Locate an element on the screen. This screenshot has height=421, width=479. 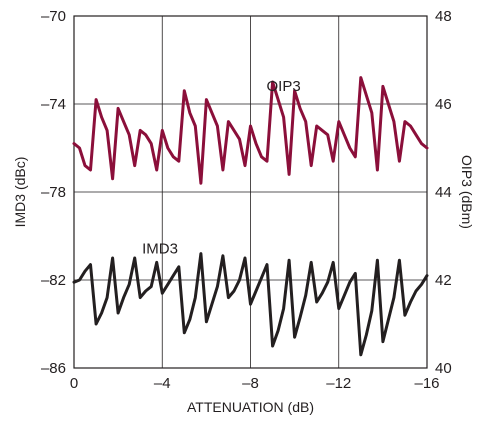
left-tick-label: –82 is located at coordinates (53, 280).